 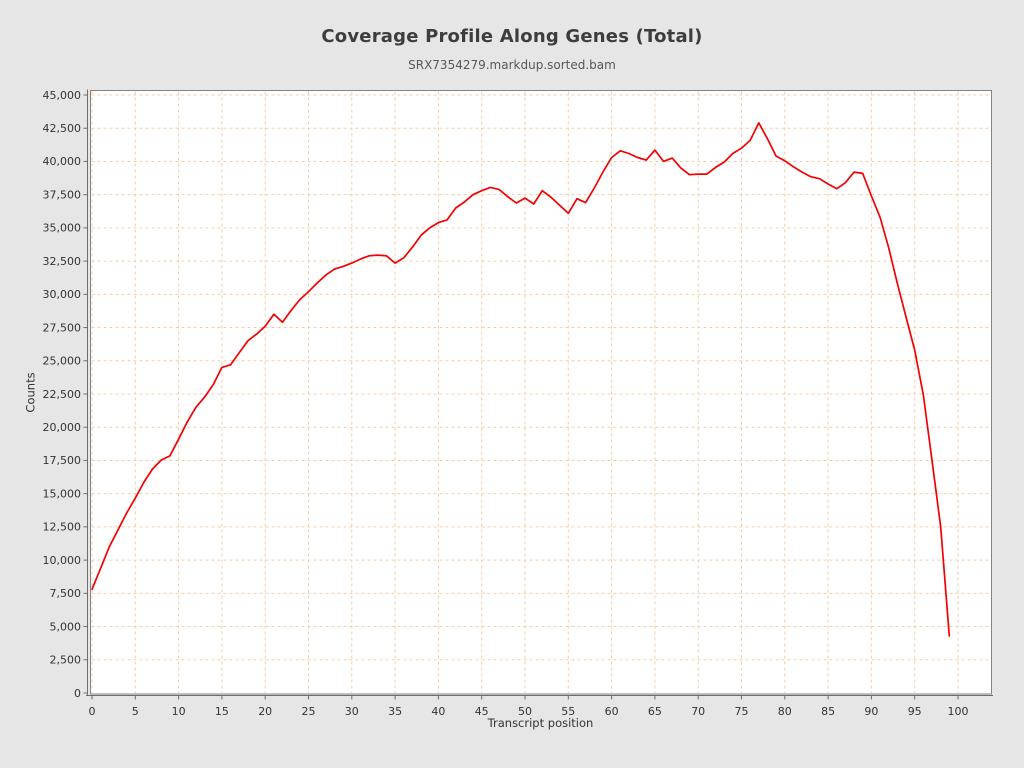 I want to click on y-tick-label: 12,500, so click(x=62, y=527).